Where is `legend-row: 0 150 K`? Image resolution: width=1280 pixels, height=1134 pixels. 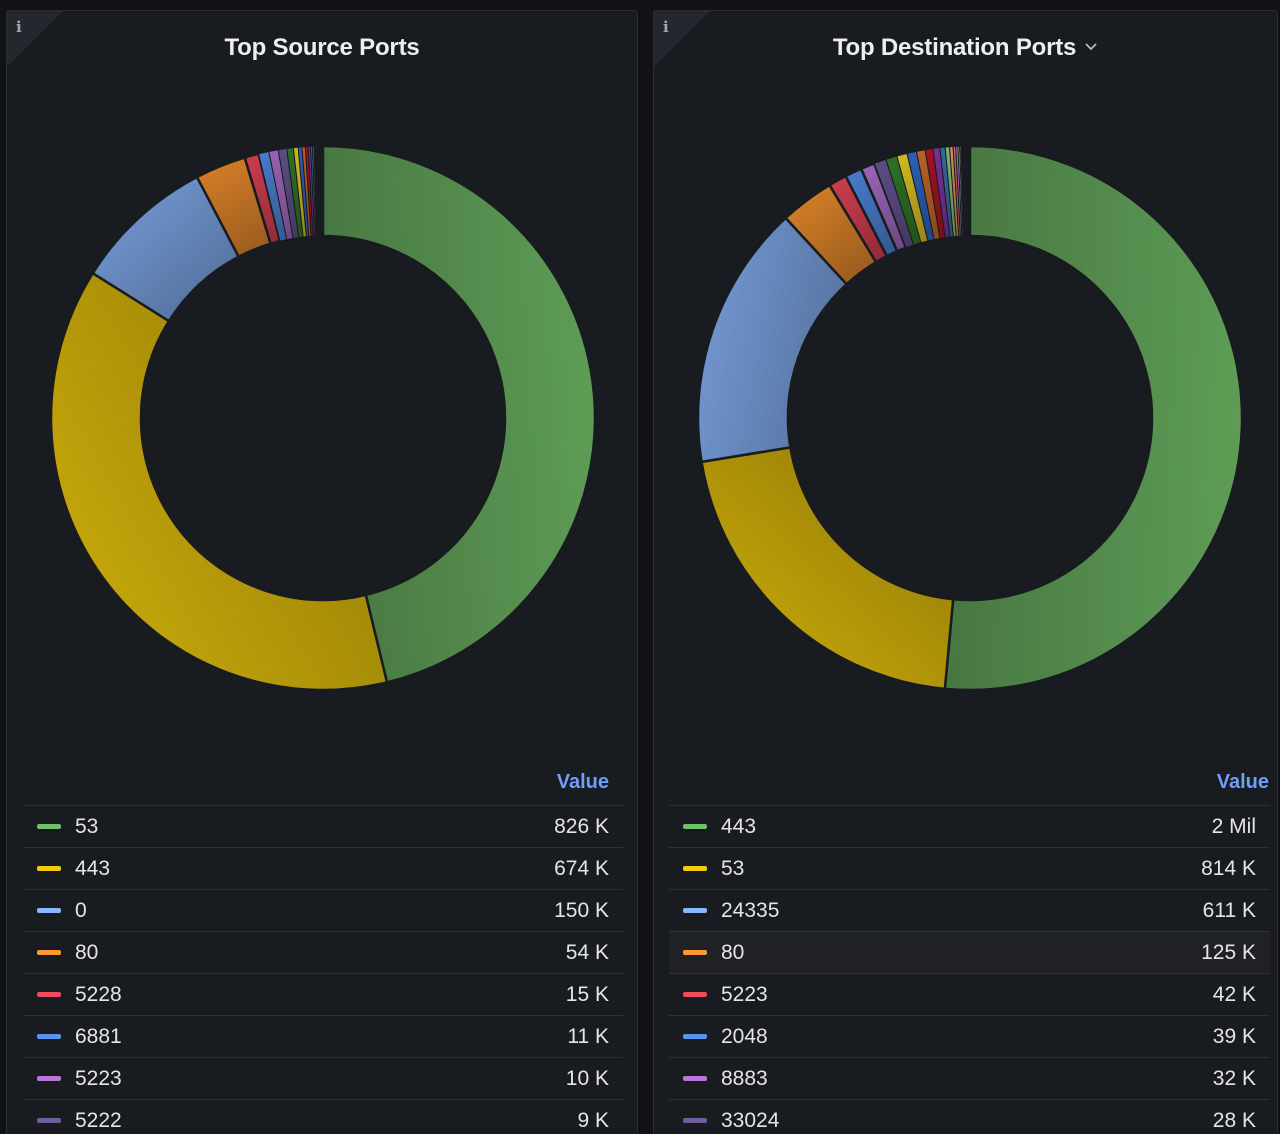 legend-row: 0 150 K is located at coordinates (323, 910).